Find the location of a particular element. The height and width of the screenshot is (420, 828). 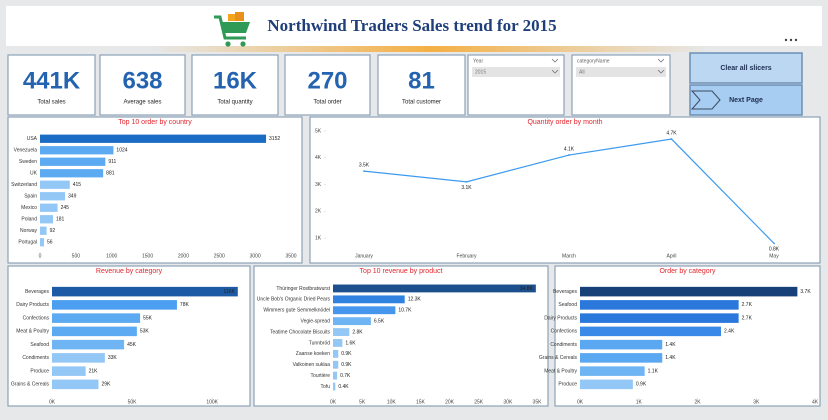

value-label: 349 is located at coordinates (72, 197).